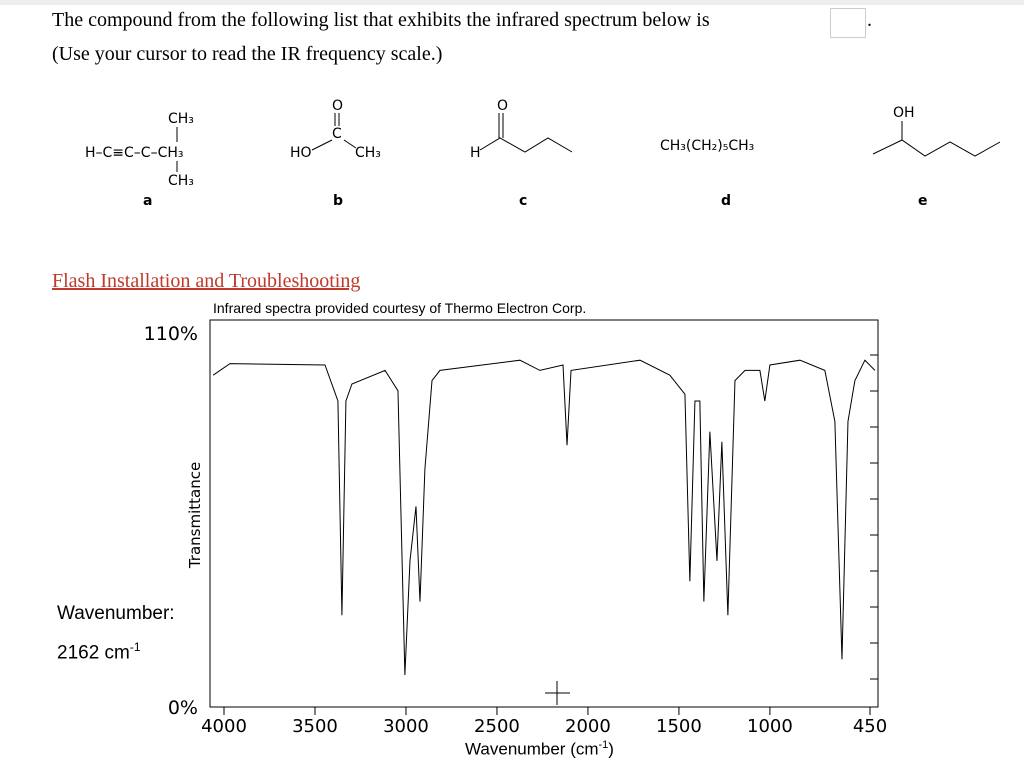 This screenshot has height=772, width=1024. I want to click on x-tick-label: 1000, so click(770, 726).